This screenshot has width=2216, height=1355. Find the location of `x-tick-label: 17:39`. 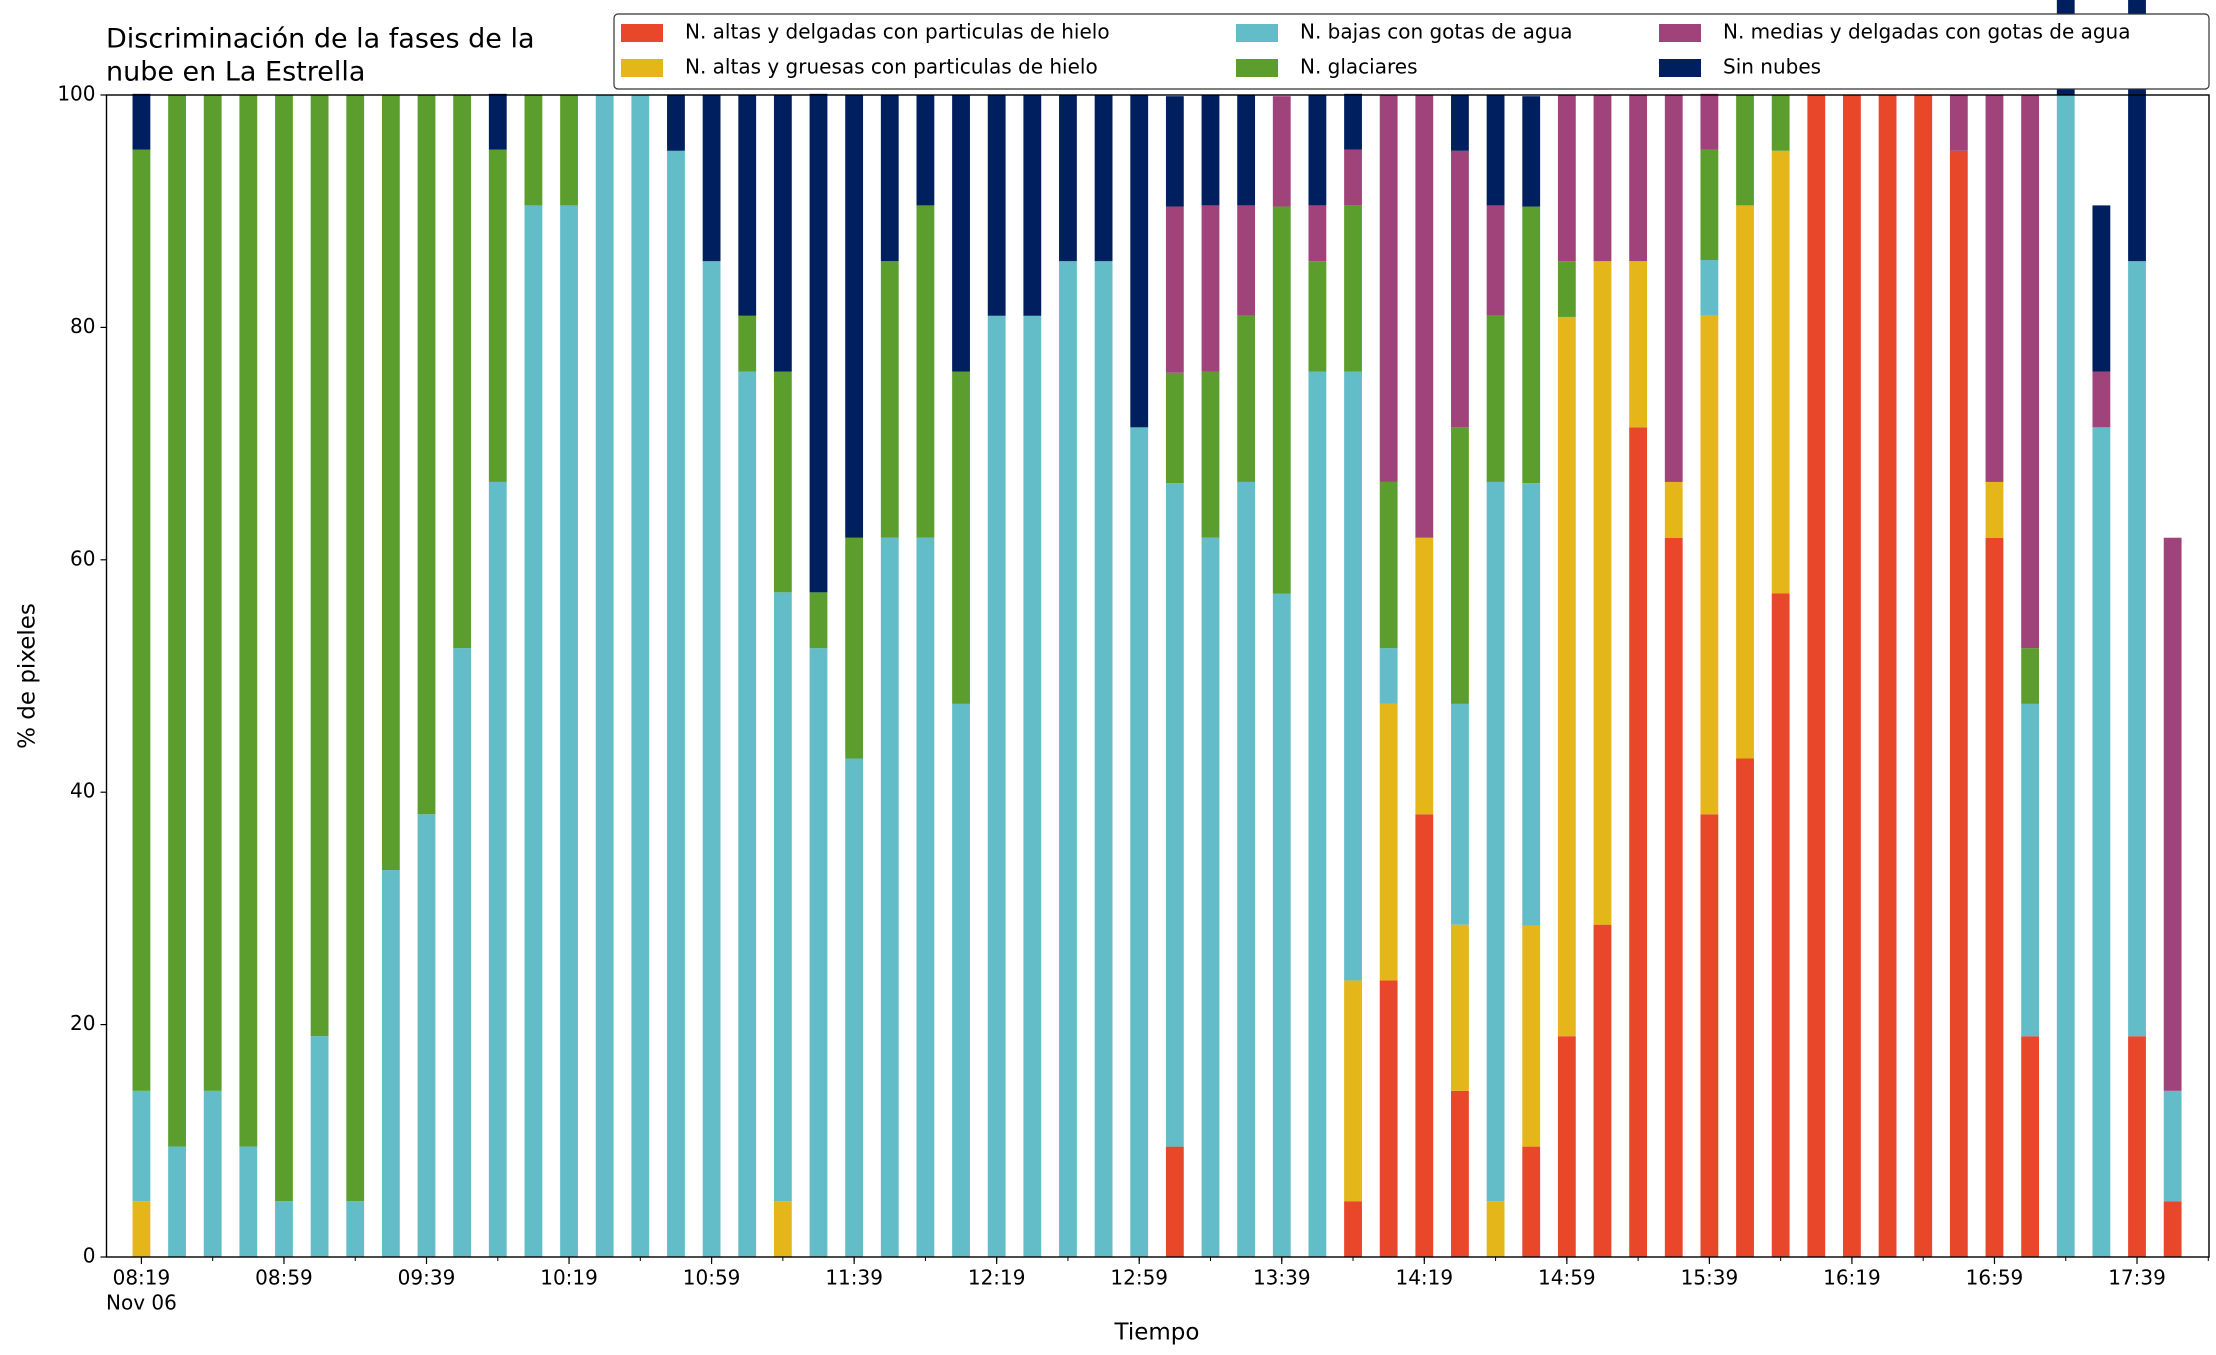

x-tick-label: 17:39 is located at coordinates (2137, 1278).